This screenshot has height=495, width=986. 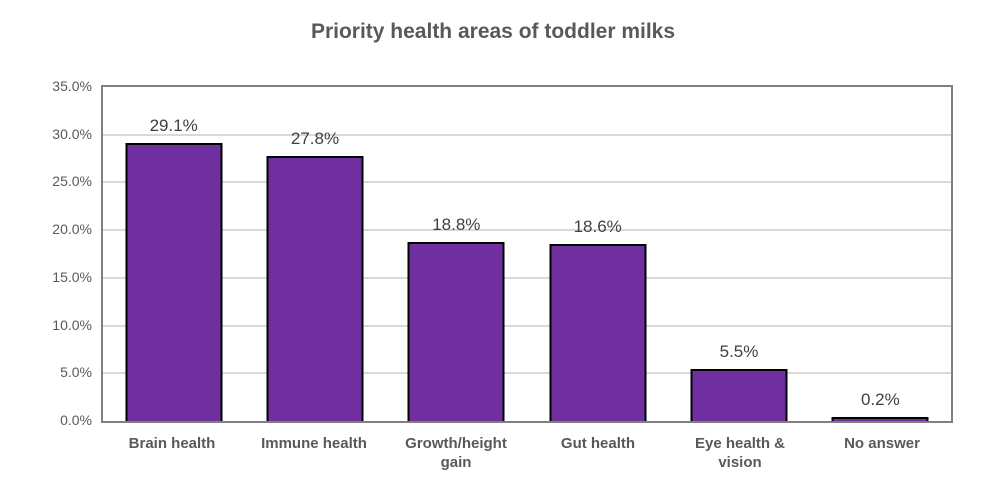 What do you see at coordinates (173, 125) in the screenshot?
I see `bar-data-label: 29.1%` at bounding box center [173, 125].